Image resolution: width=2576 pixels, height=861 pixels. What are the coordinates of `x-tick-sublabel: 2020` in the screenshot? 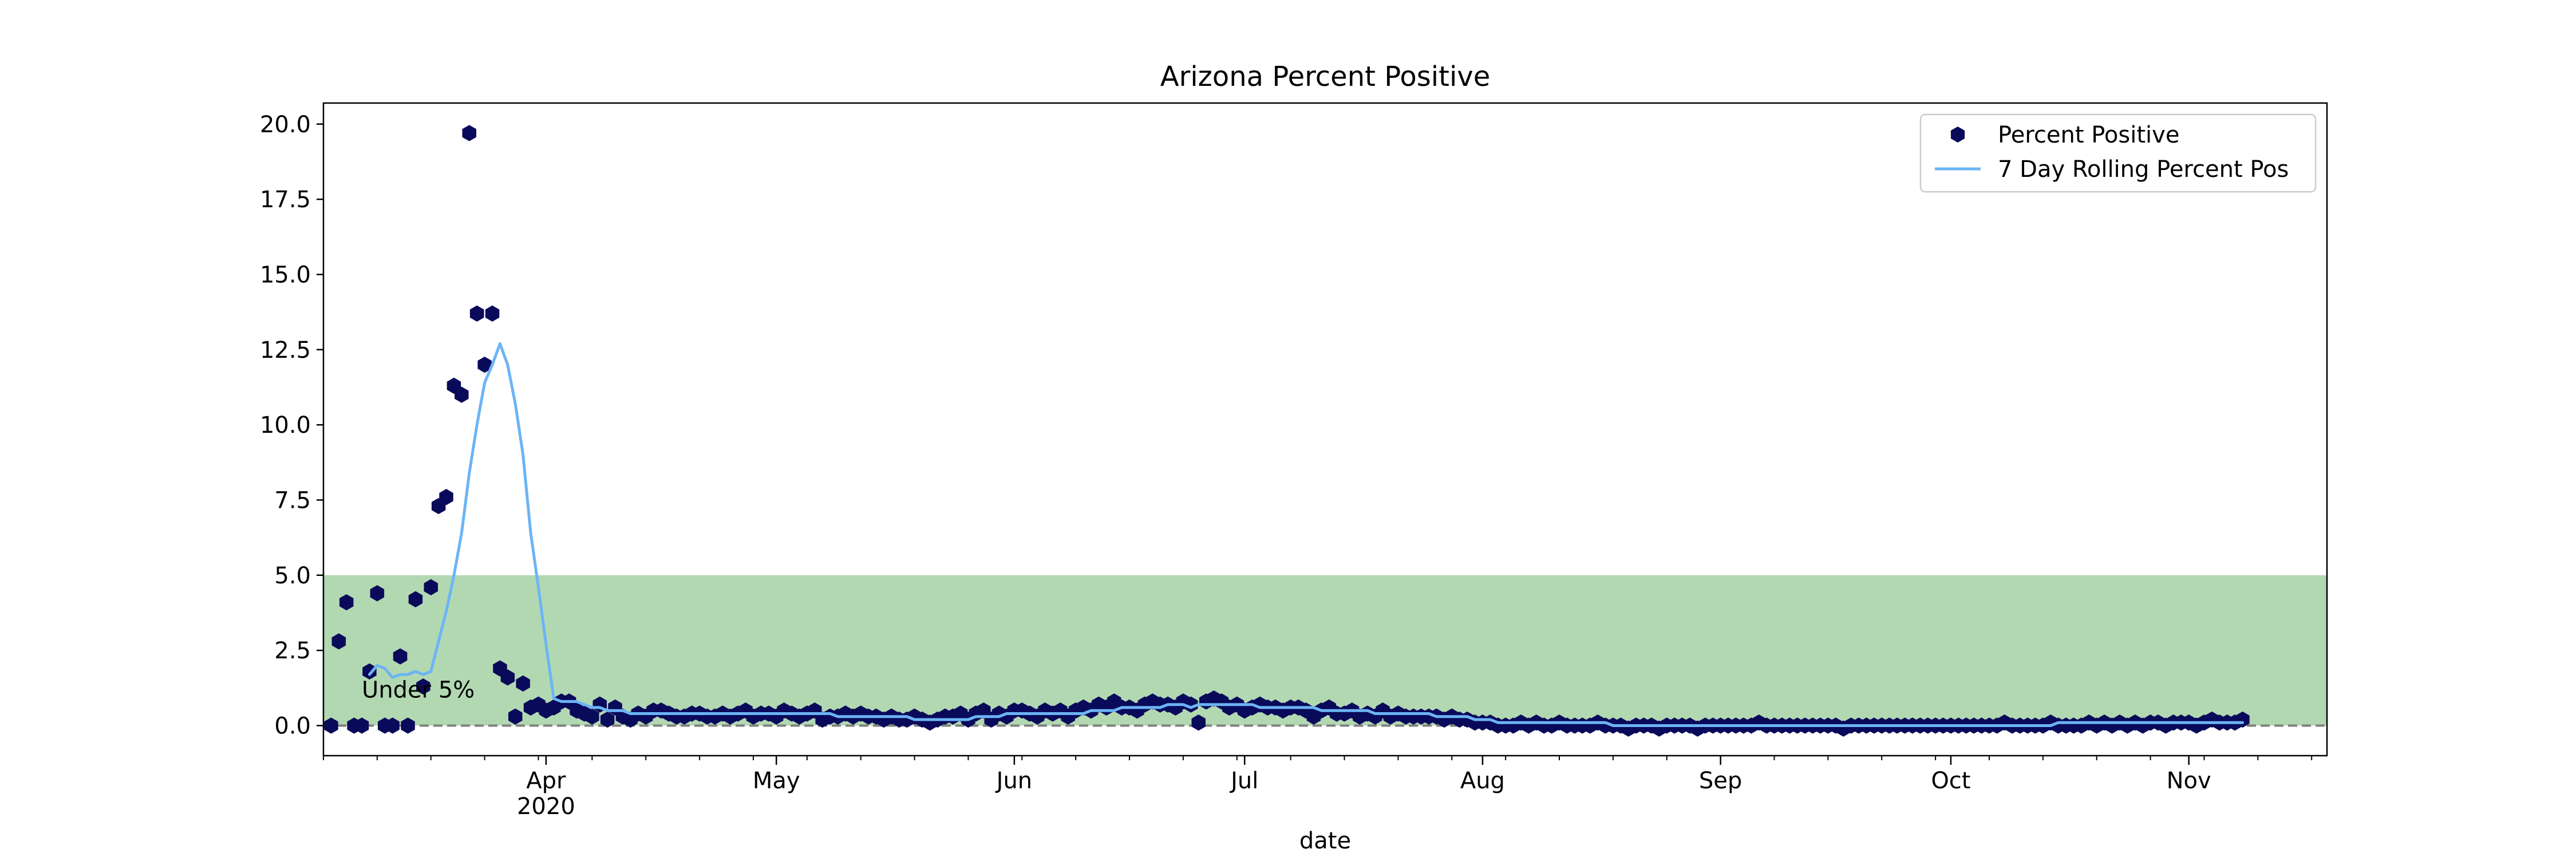 It's located at (546, 806).